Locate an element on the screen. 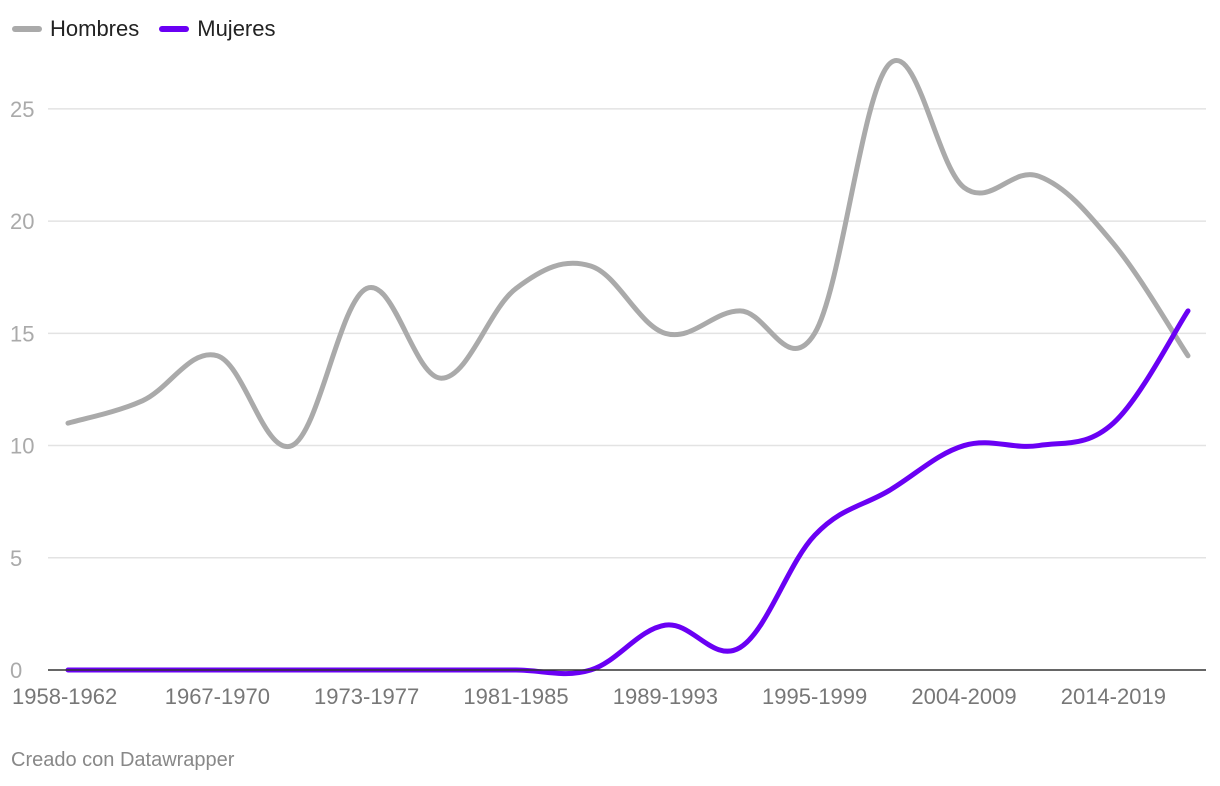 This screenshot has height=786, width=1220. legend: Hombres Mujeres is located at coordinates (144, 29).